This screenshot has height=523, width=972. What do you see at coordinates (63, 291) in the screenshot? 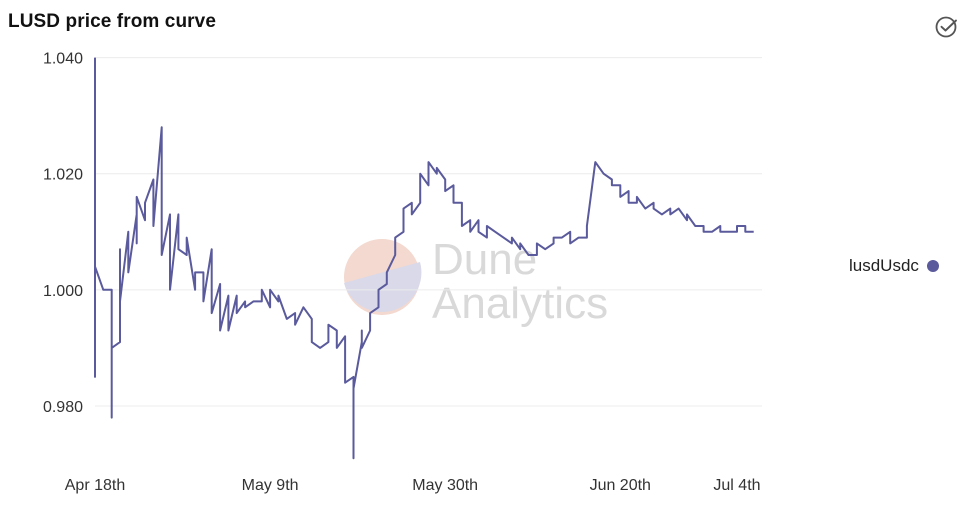
I see `y-tick-label-2: 1.000` at bounding box center [63, 291].